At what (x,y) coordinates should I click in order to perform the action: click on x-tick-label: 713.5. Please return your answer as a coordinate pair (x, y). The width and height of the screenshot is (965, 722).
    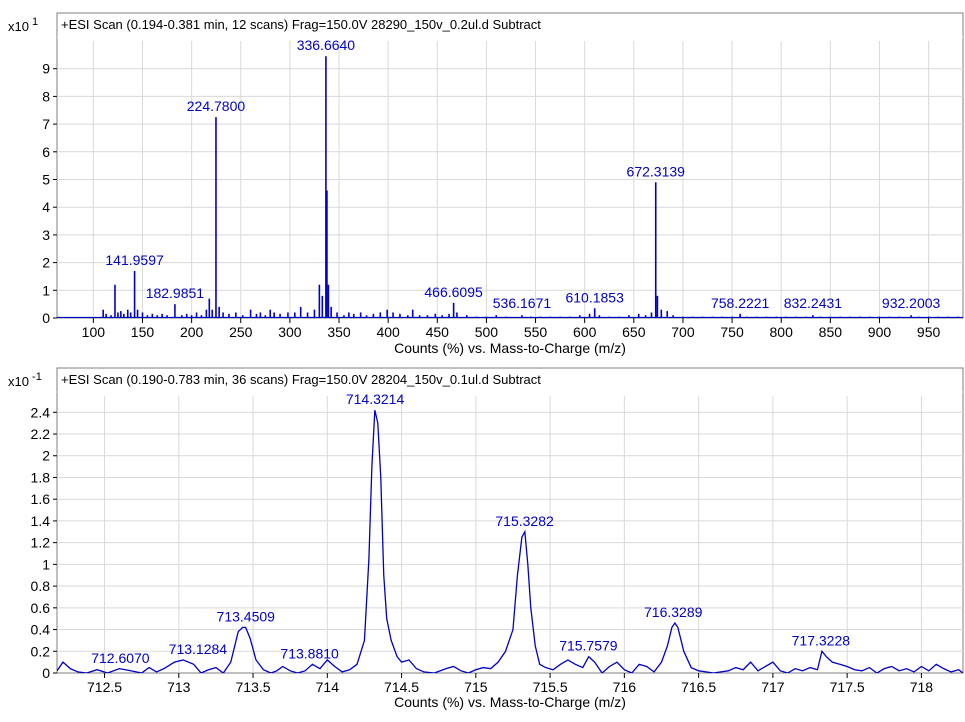
    Looking at the image, I should click on (253, 687).